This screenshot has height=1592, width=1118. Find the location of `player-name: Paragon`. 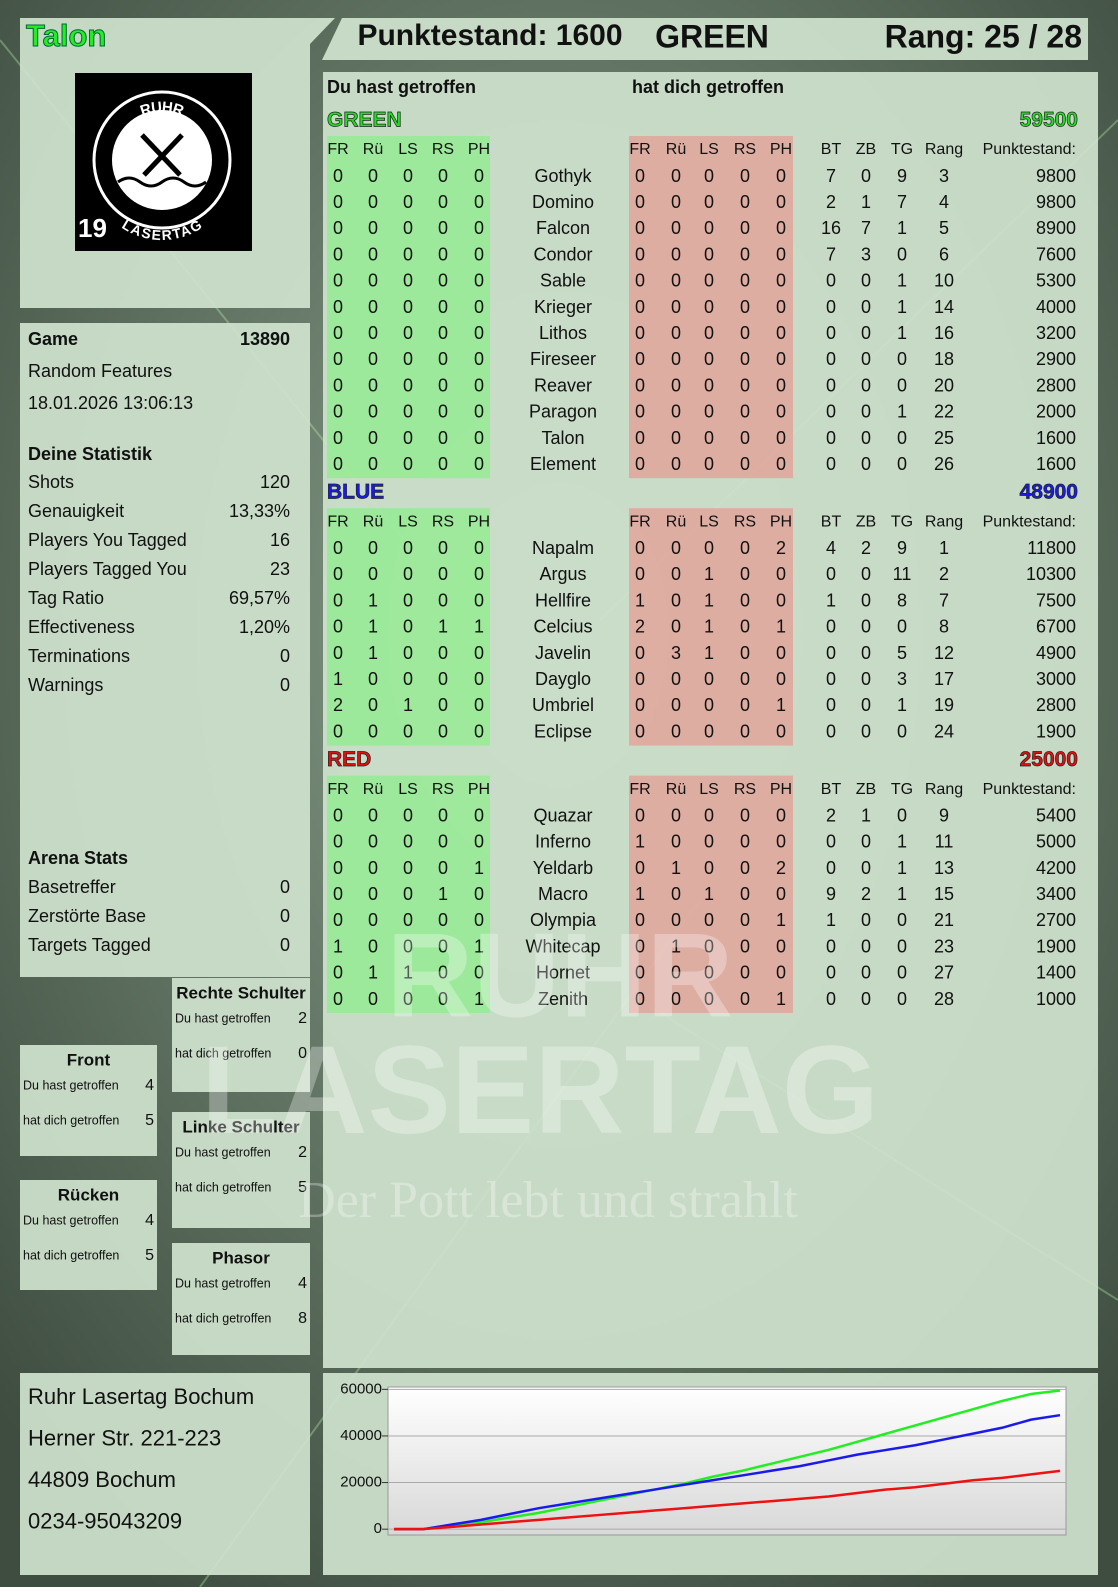

player-name: Paragon is located at coordinates (563, 412).